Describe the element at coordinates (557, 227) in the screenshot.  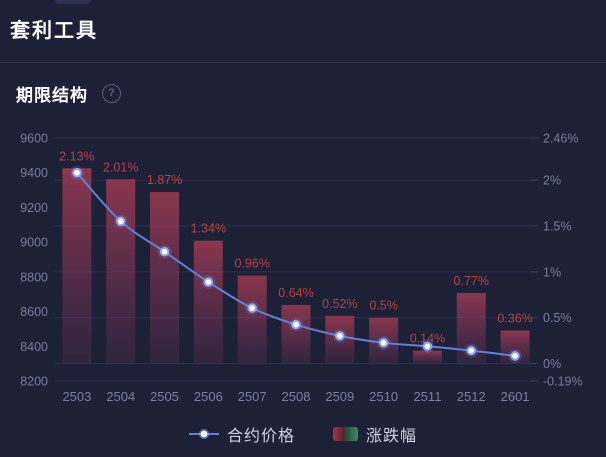
I see `y-axis-right-label: 1.5%` at that location.